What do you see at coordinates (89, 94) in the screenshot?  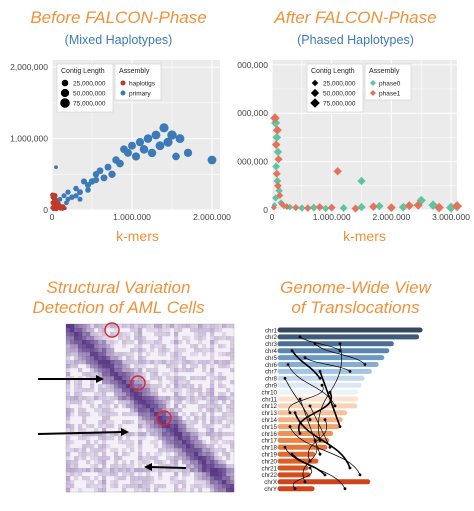 I see `size-legend-label: 50,000,000` at bounding box center [89, 94].